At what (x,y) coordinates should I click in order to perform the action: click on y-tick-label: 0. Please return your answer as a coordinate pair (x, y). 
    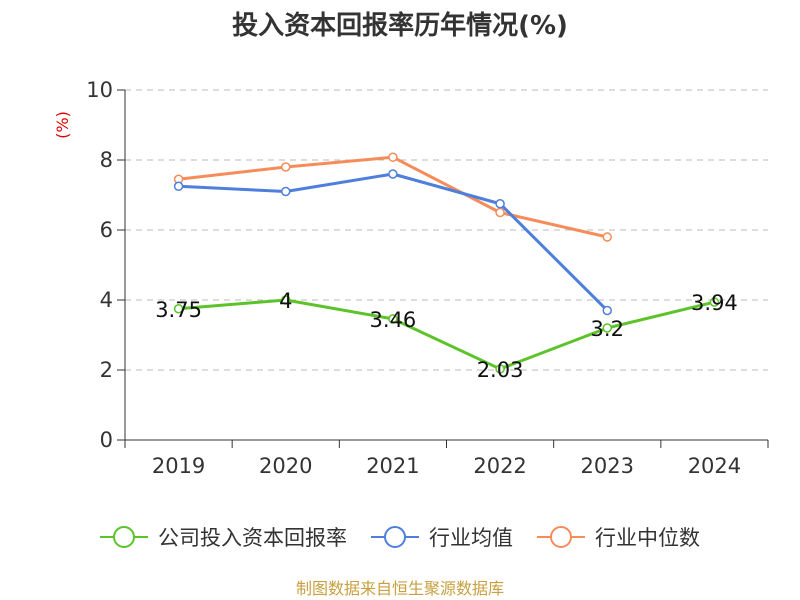
    Looking at the image, I should click on (106, 440).